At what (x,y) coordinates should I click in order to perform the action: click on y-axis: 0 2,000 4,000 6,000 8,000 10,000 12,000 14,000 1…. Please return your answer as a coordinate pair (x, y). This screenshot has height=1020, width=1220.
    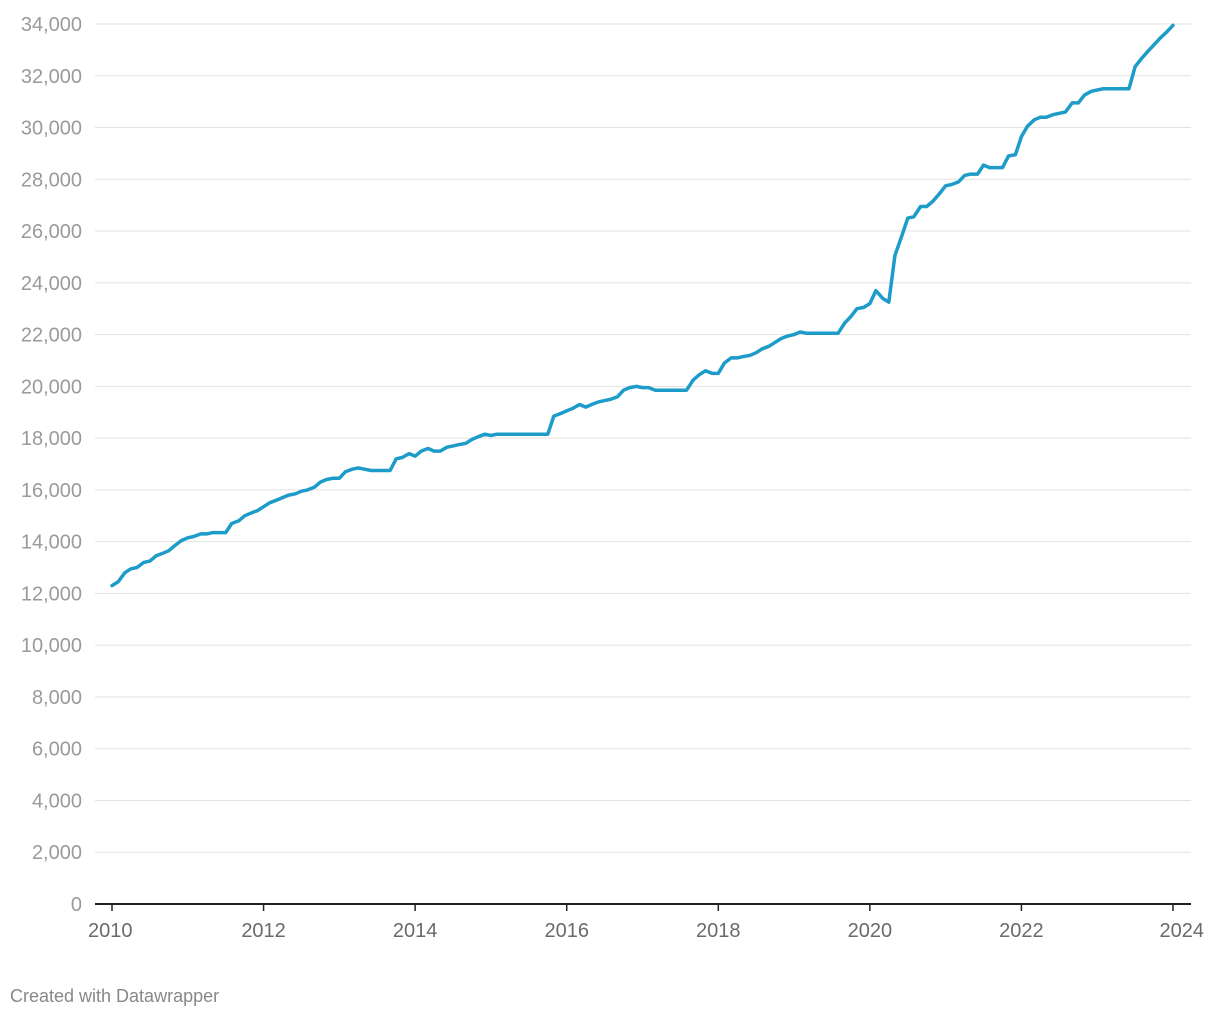
    Looking at the image, I should click on (51, 465).